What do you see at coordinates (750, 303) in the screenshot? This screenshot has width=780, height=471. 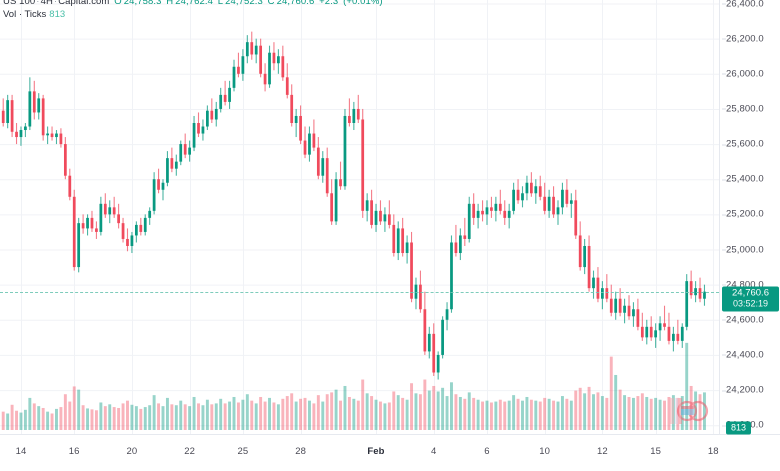 I see `bar-countdown-timer: 03:52:19` at bounding box center [750, 303].